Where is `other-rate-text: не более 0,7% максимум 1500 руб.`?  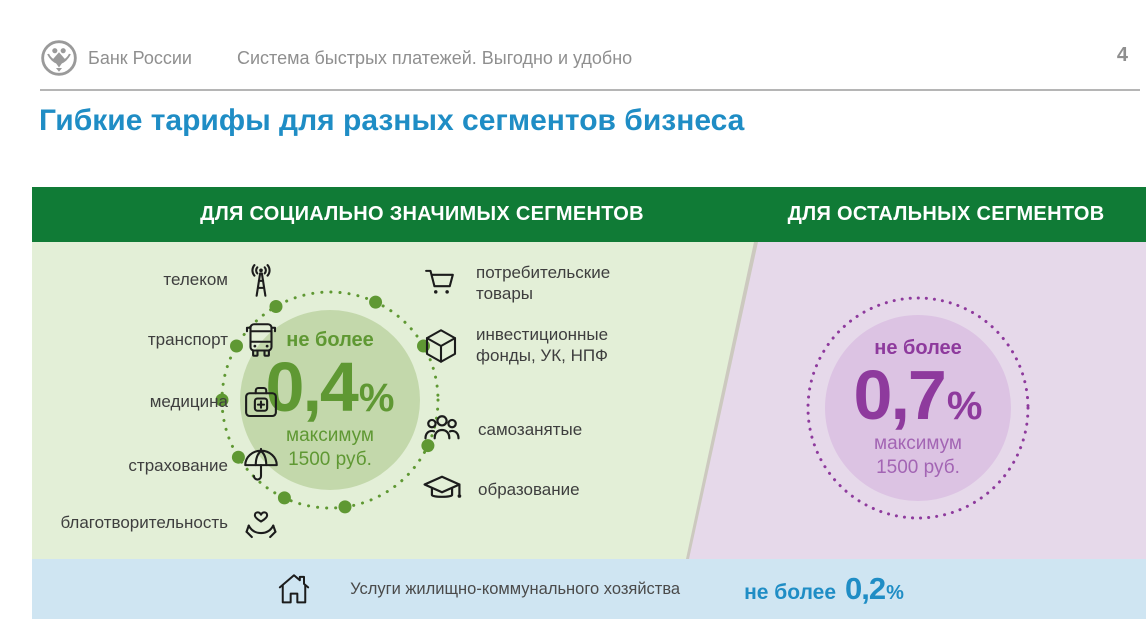 other-rate-text: не более 0,7% максимум 1500 руб. is located at coordinates (918, 408).